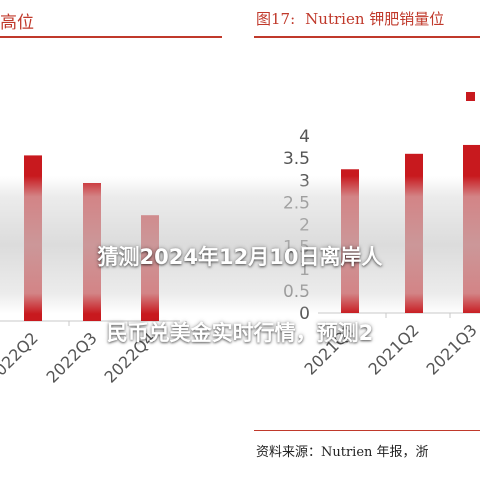  Describe the element at coordinates (240, 257) in the screenshot. I see `headline-line-1: 猜测2024年12月10日离岸人` at that location.